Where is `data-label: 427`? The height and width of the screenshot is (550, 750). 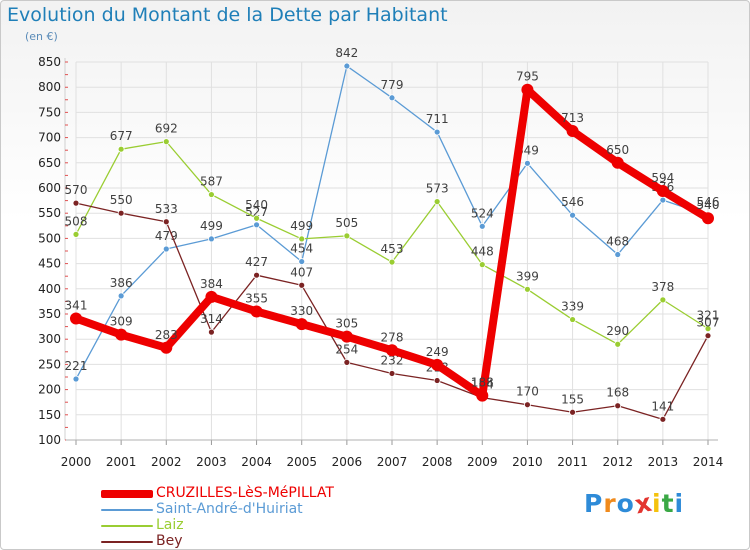
data-label: 427 is located at coordinates (256, 262).